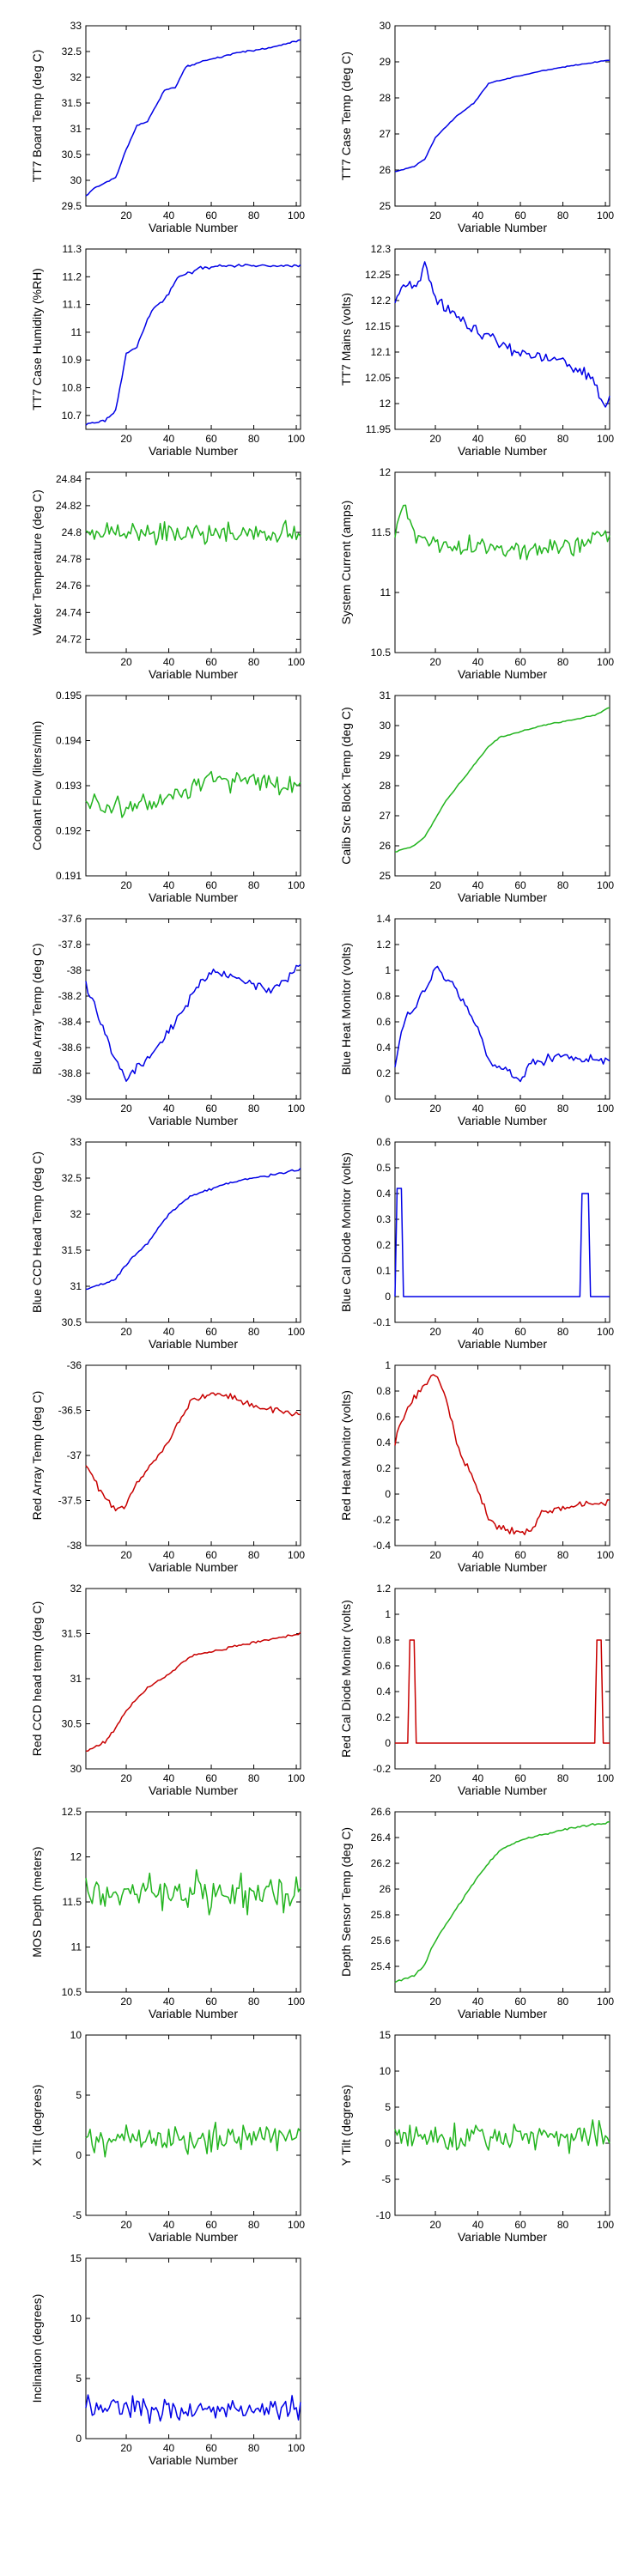  I want to click on y-axis-label: Red Array Temp (deg C), so click(37, 1456).